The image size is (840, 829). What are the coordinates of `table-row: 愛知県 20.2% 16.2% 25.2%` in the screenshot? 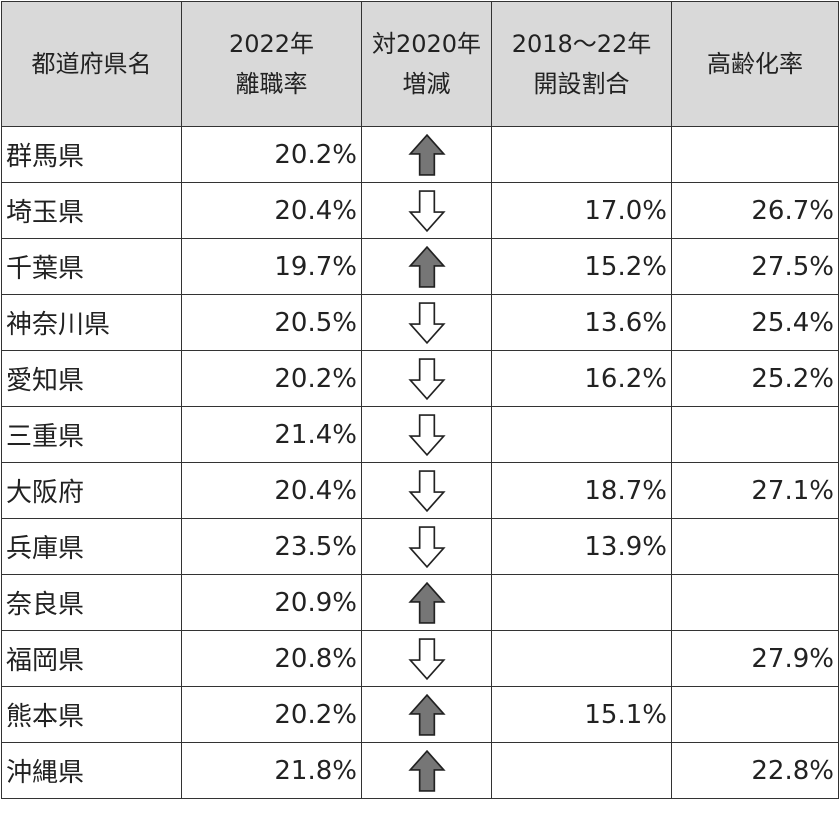 It's located at (420, 378).